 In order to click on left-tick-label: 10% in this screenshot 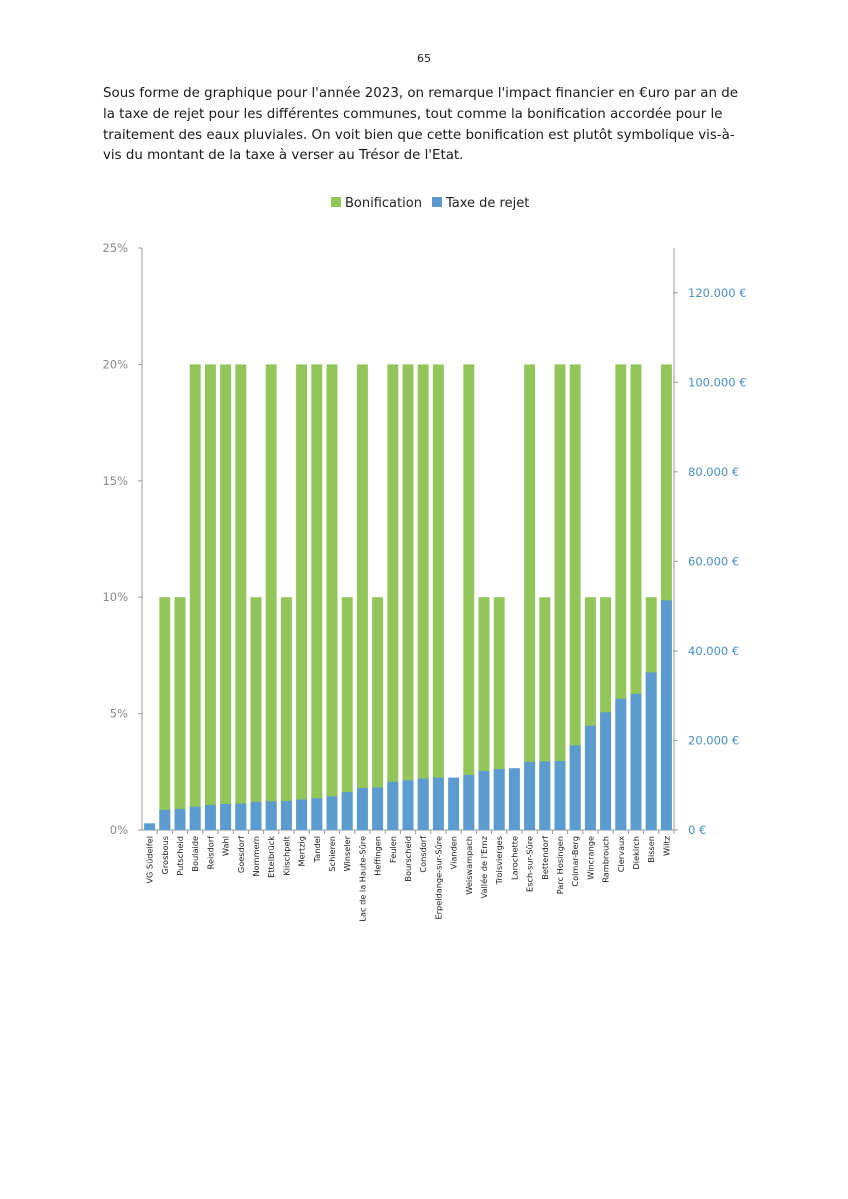, I will do `click(115, 597)`.